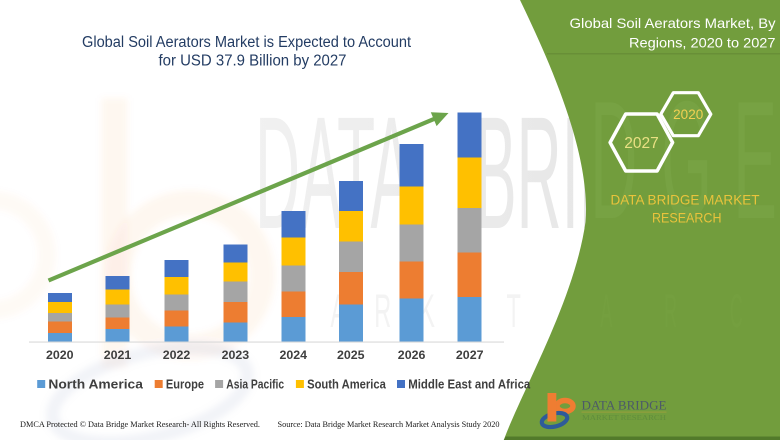  What do you see at coordinates (294, 355) in the screenshot?
I see `svg-text: 2024` at bounding box center [294, 355].